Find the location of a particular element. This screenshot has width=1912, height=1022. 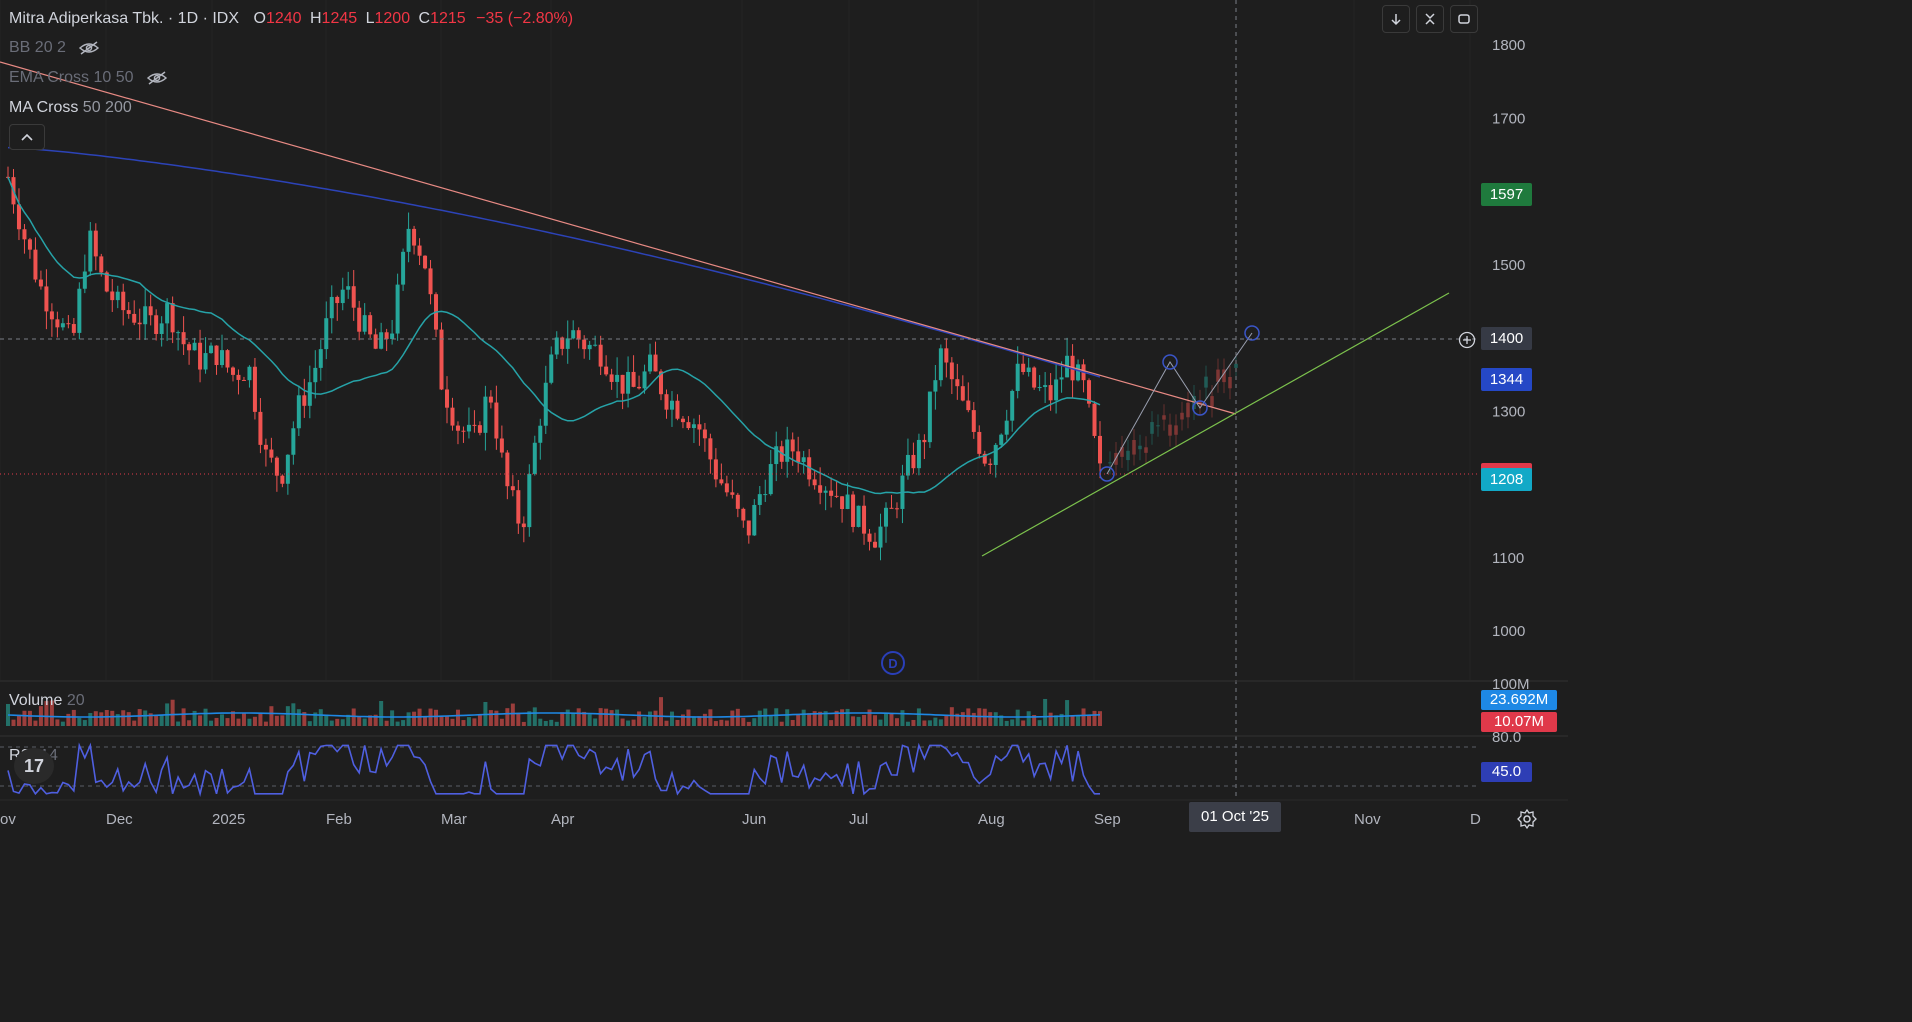

pattern-point is located at coordinates (1252, 333).